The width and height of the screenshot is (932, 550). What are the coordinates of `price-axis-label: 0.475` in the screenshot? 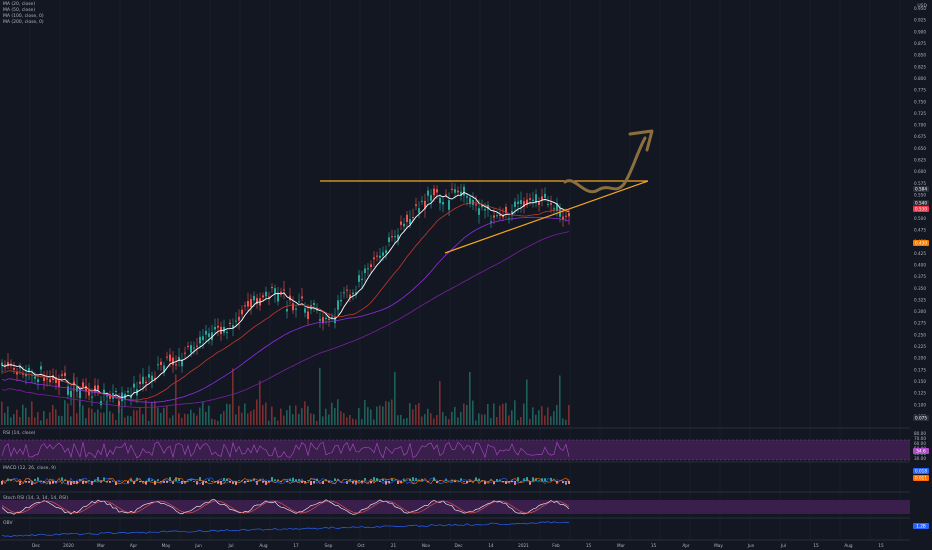 It's located at (920, 229).